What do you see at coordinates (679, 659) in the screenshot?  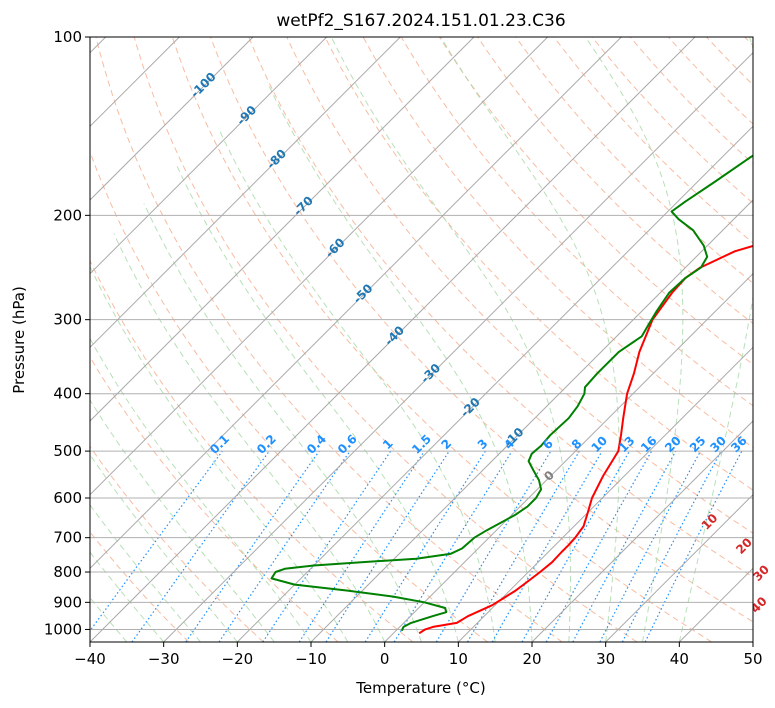 I see `x-tick-label: 40` at bounding box center [679, 659].